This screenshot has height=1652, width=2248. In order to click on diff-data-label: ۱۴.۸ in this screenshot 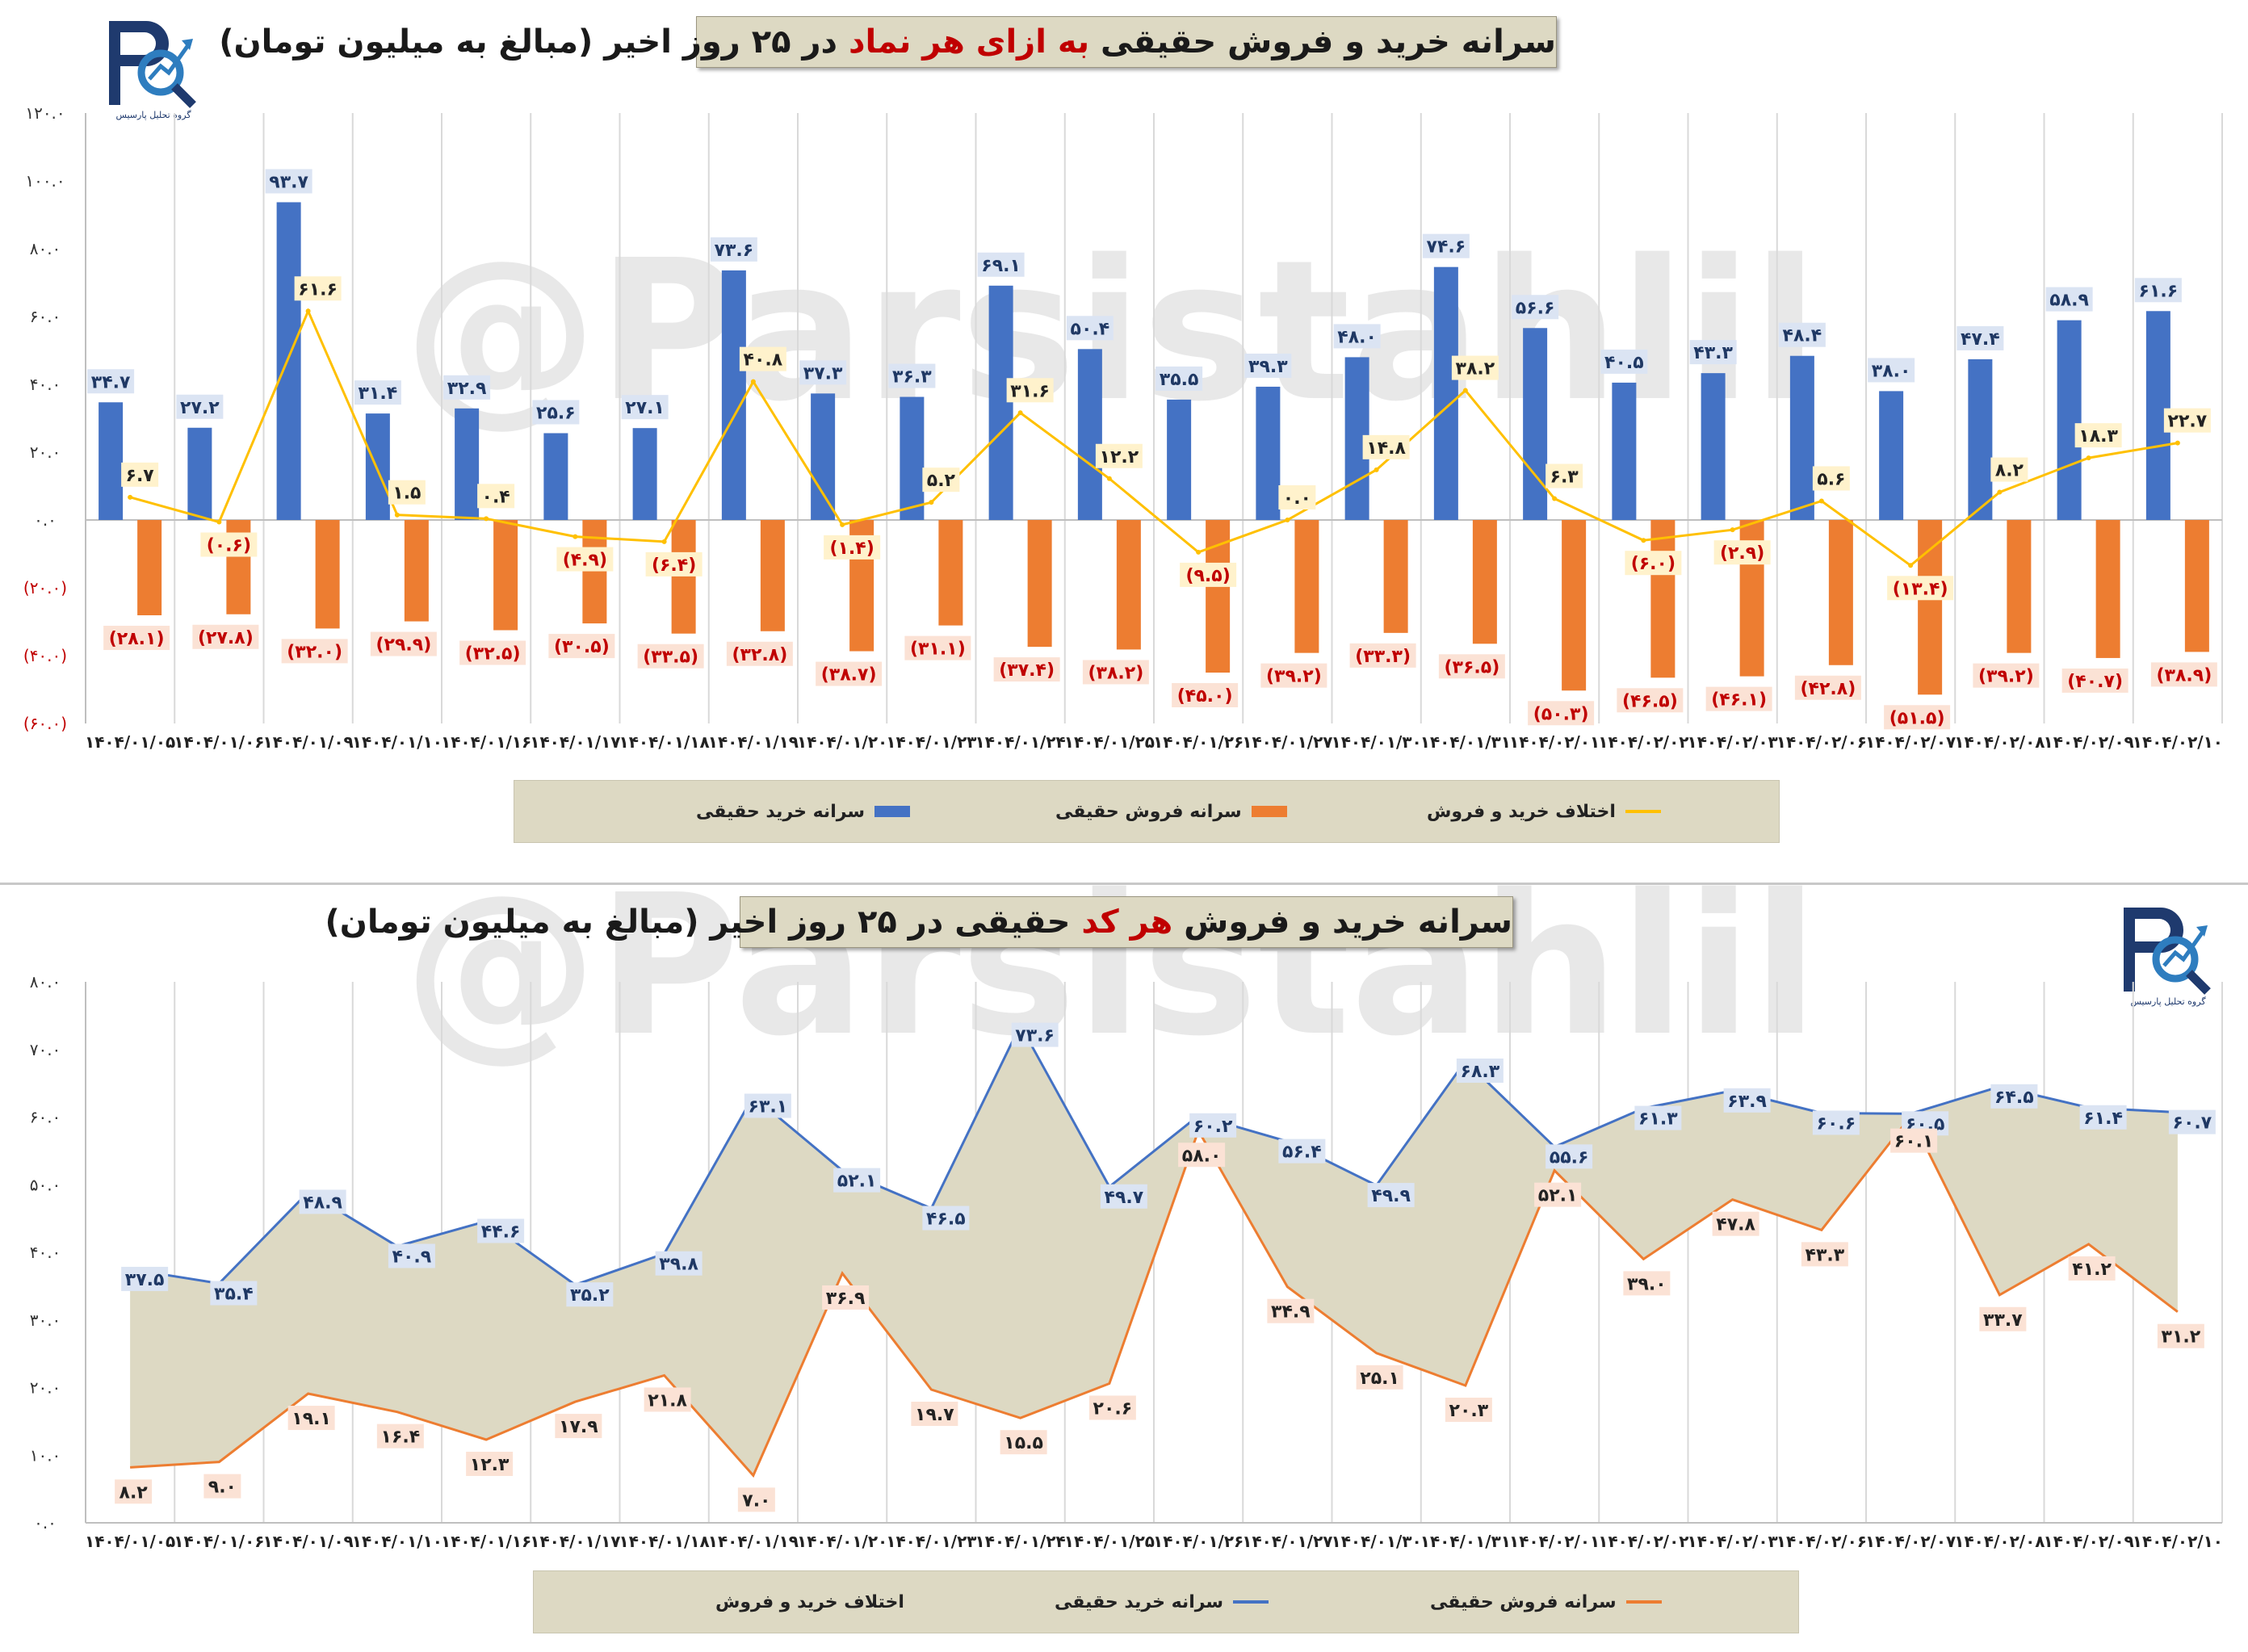, I will do `click(1386, 448)`.